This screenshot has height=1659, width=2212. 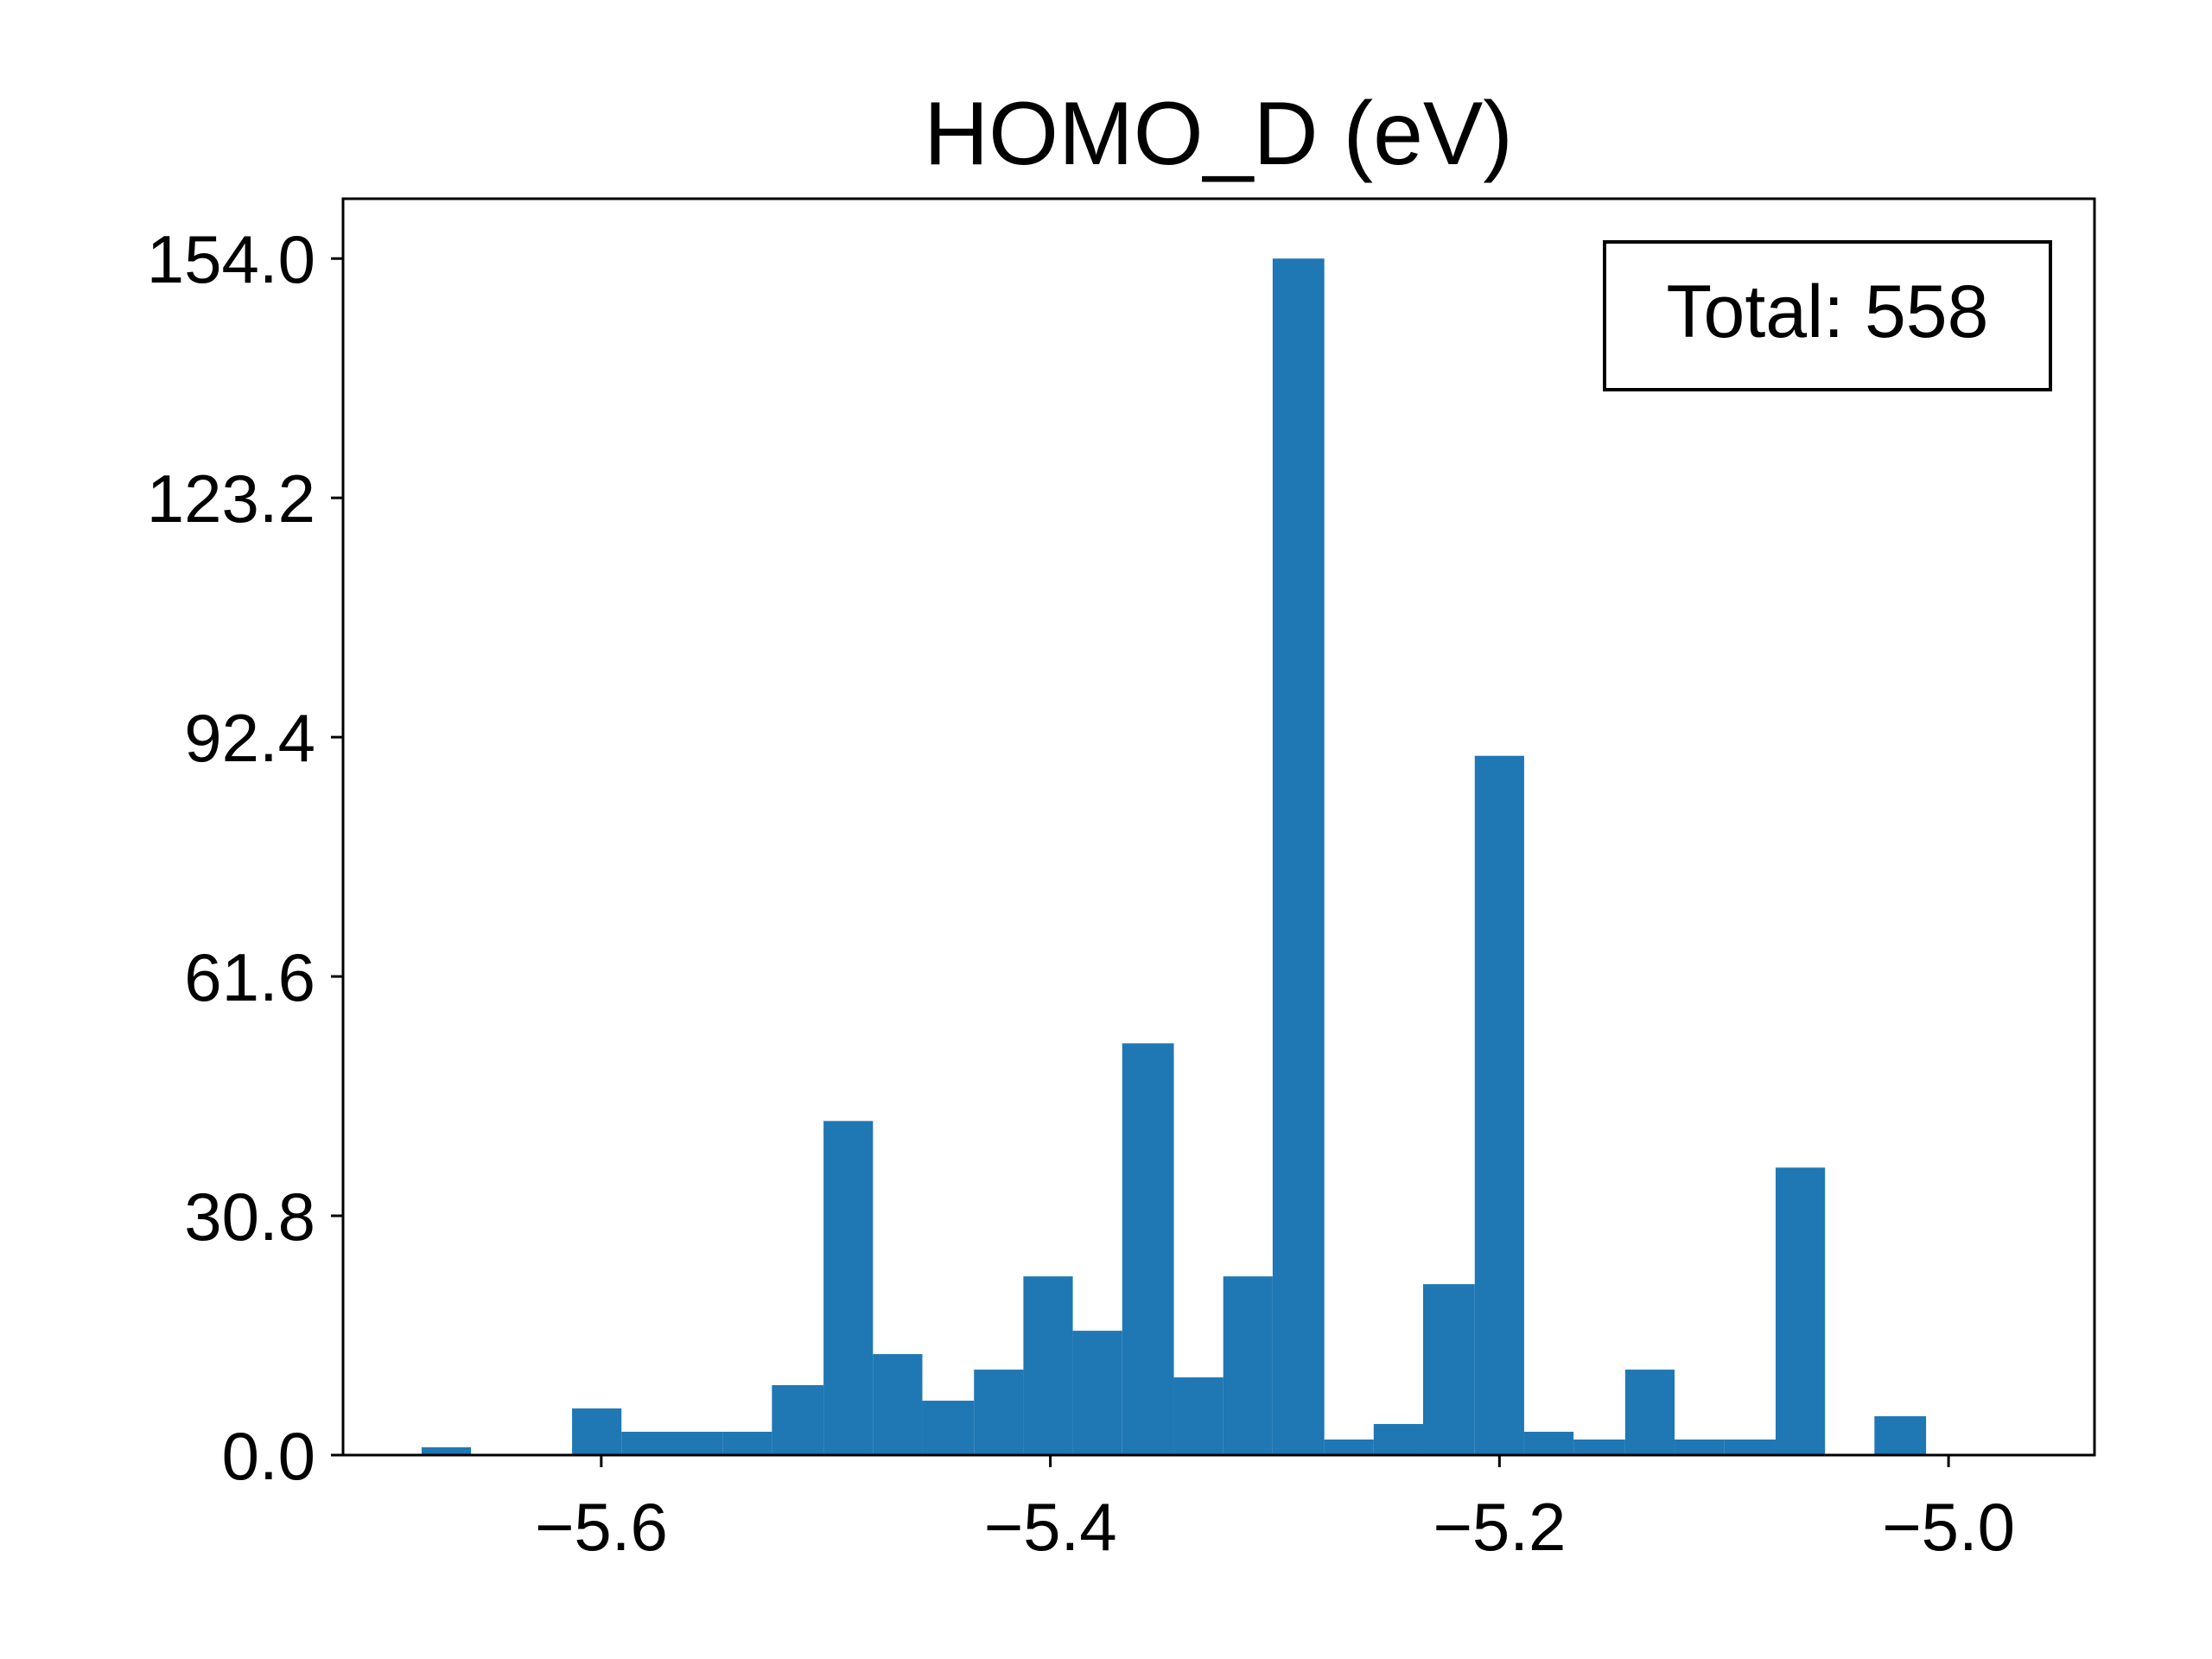 I want to click on total-annotation-box, so click(x=1827, y=315).